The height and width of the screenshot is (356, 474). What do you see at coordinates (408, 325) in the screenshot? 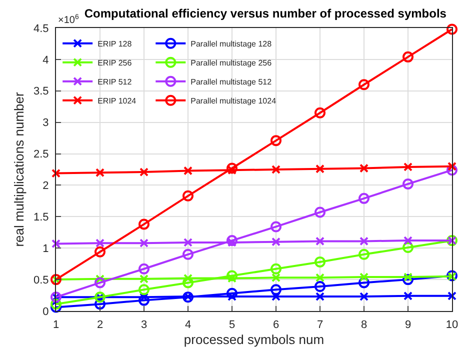
I see `x-tick-label: 9` at bounding box center [408, 325].